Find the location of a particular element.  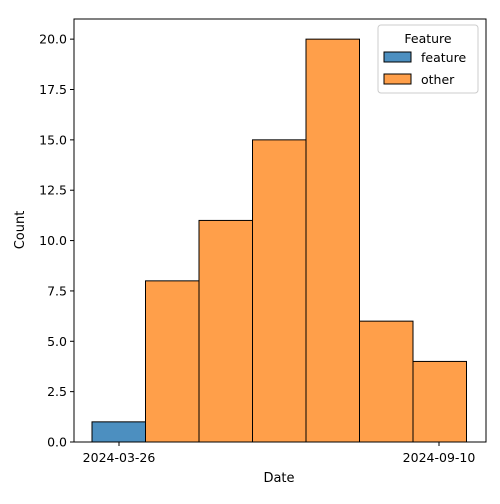

y-tick-label: 17.5 is located at coordinates (53, 89).